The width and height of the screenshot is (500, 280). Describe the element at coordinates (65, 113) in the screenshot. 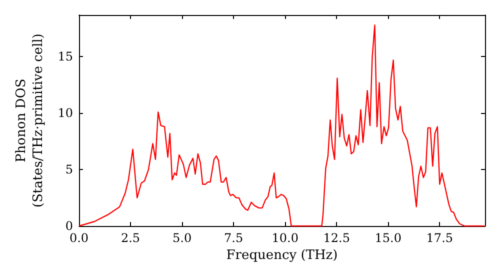

I see `y-tick-label: 10` at that location.